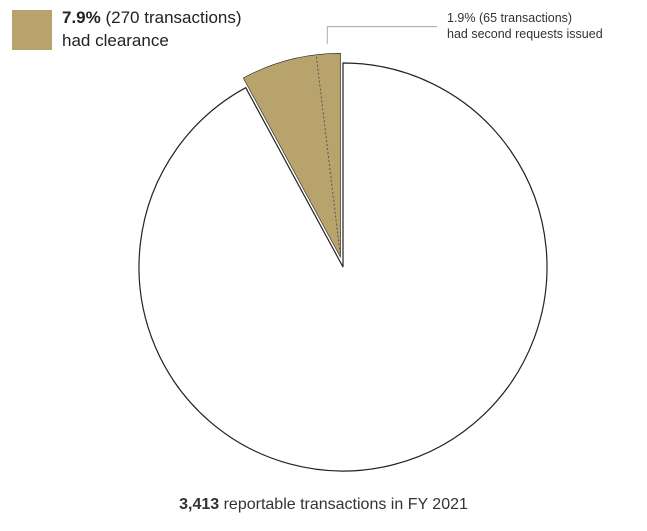 Image resolution: width=647 pixels, height=531 pixels. What do you see at coordinates (199, 504) in the screenshot?
I see `footer-total: 3,413` at bounding box center [199, 504].